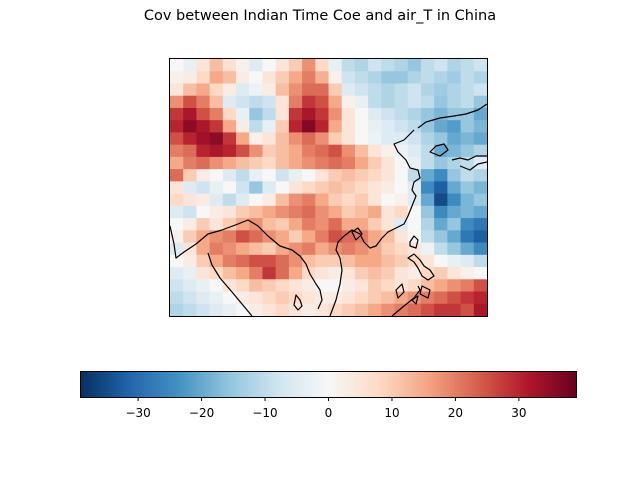  Describe the element at coordinates (326, 408) in the screenshot. I see `colorbar-ticks: −30 −20 −10 0 10 20 30` at that location.